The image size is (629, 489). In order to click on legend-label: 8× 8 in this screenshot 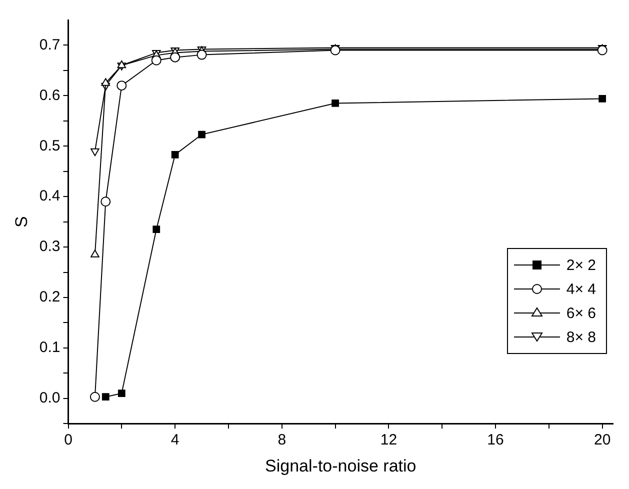, I will do `click(581, 337)`.